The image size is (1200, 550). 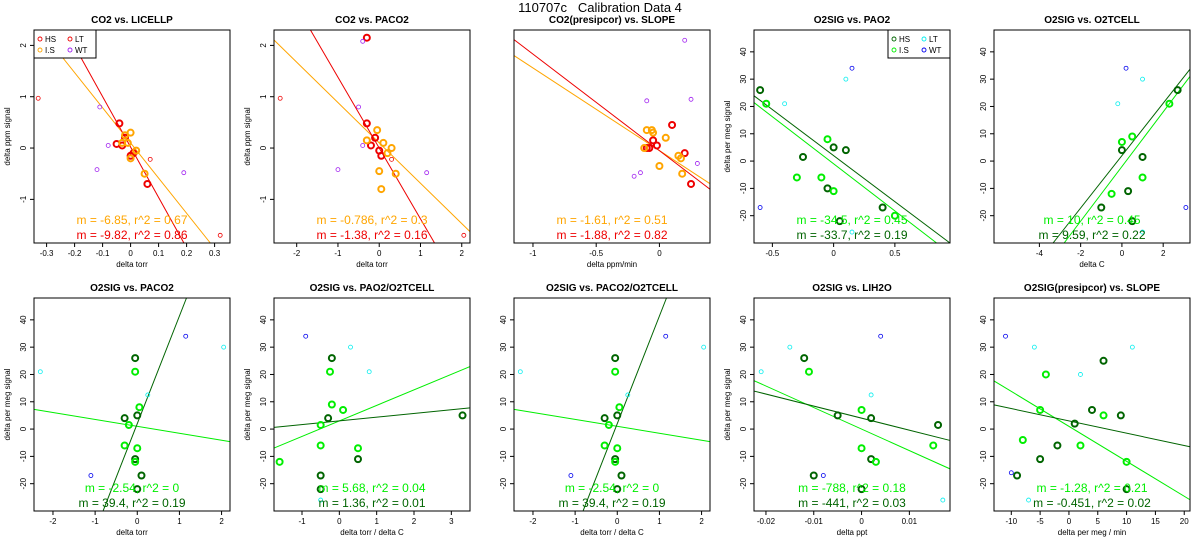 What do you see at coordinates (372, 20) in the screenshot?
I see `chart-title: CO2 vs. PACO2` at bounding box center [372, 20].